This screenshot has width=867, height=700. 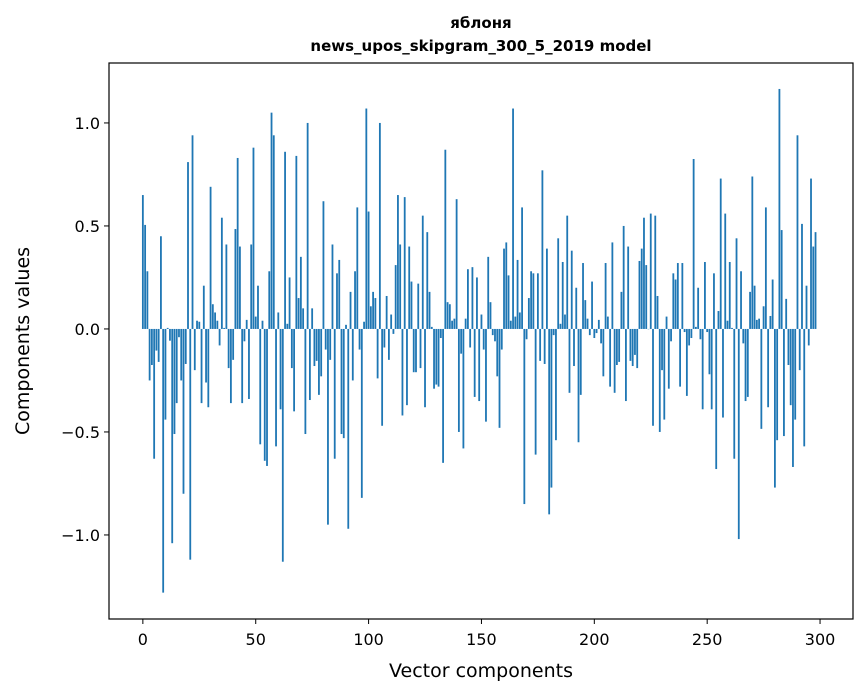 What do you see at coordinates (820, 639) in the screenshot?
I see `x-tick-label: 300` at bounding box center [820, 639].